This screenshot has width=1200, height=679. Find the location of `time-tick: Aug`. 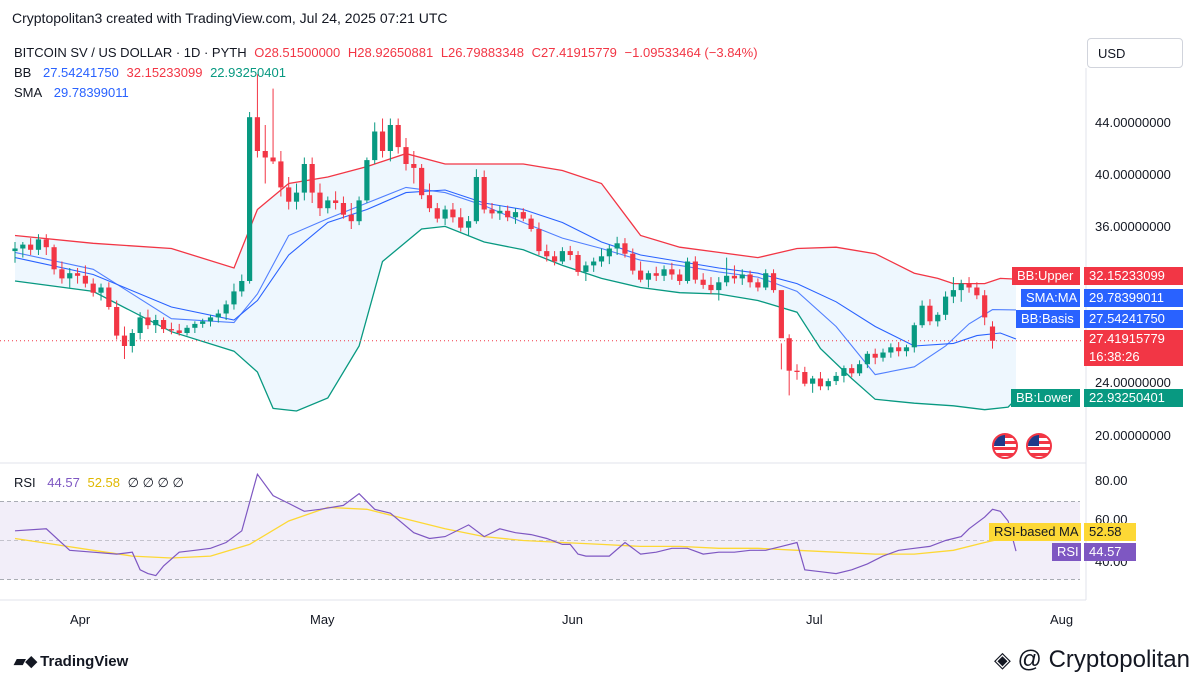

time-tick: Aug is located at coordinates (1062, 619).